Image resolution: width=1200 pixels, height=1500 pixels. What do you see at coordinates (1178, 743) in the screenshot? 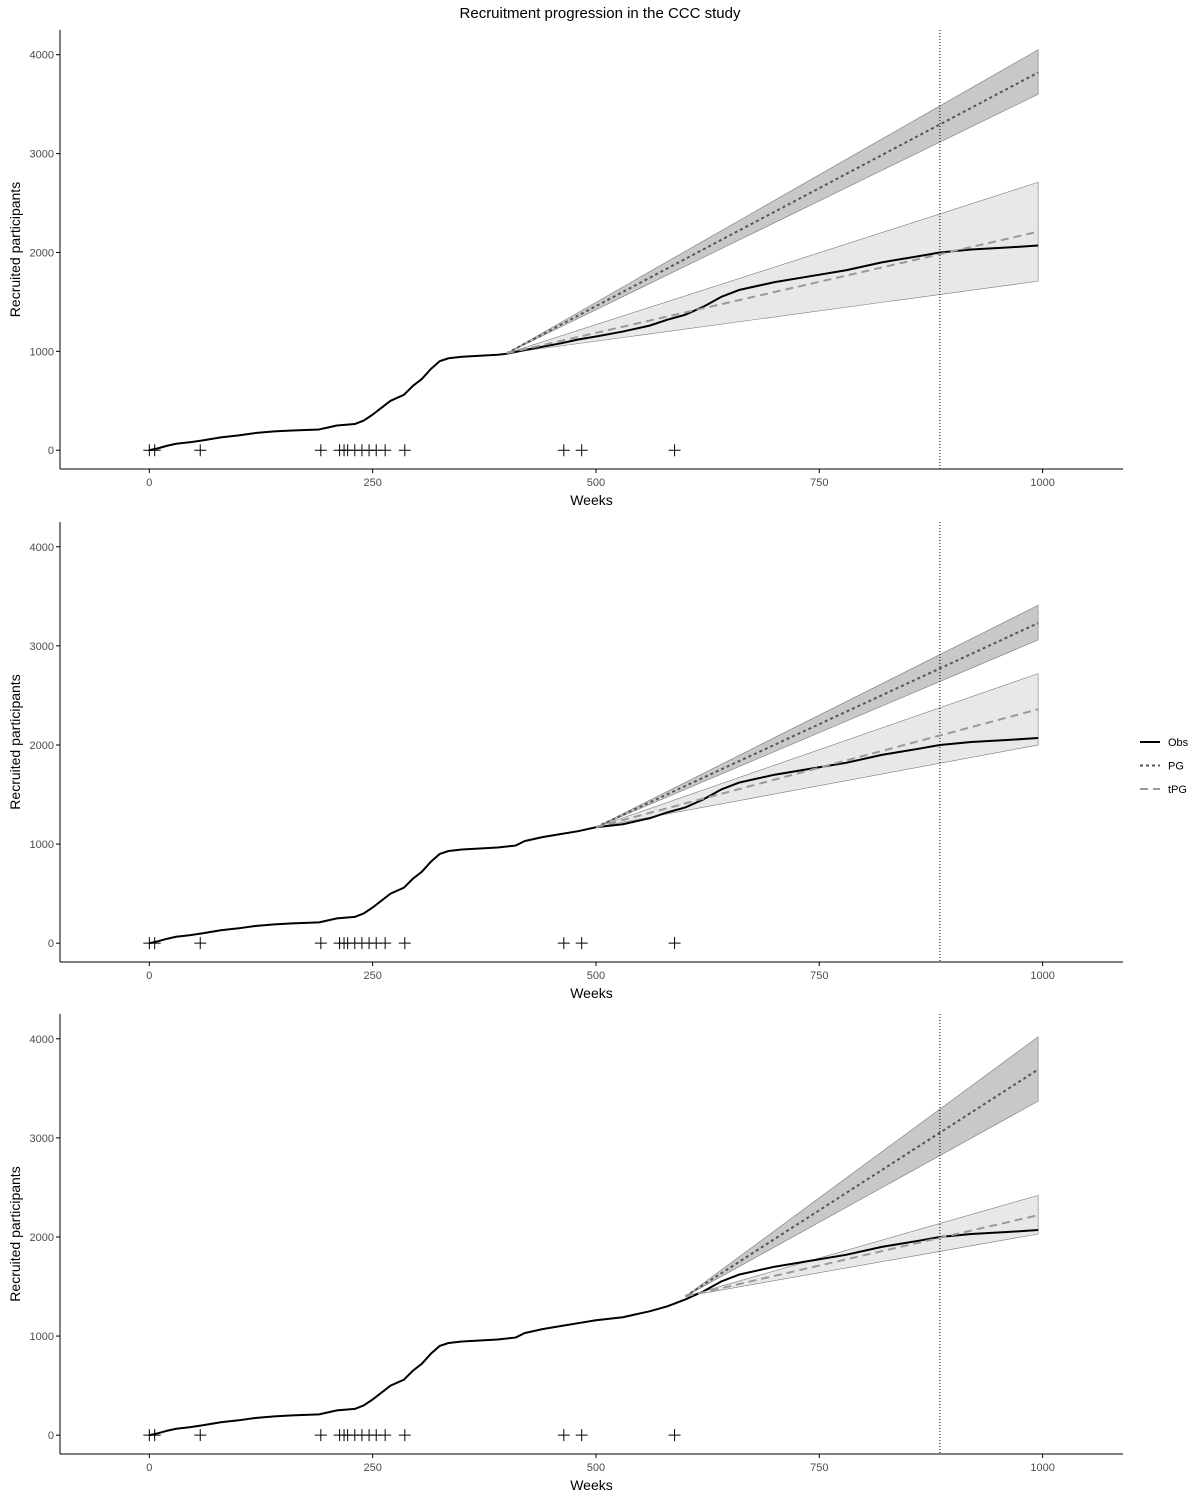
I see `legend-label-obs: Obs` at bounding box center [1178, 743].